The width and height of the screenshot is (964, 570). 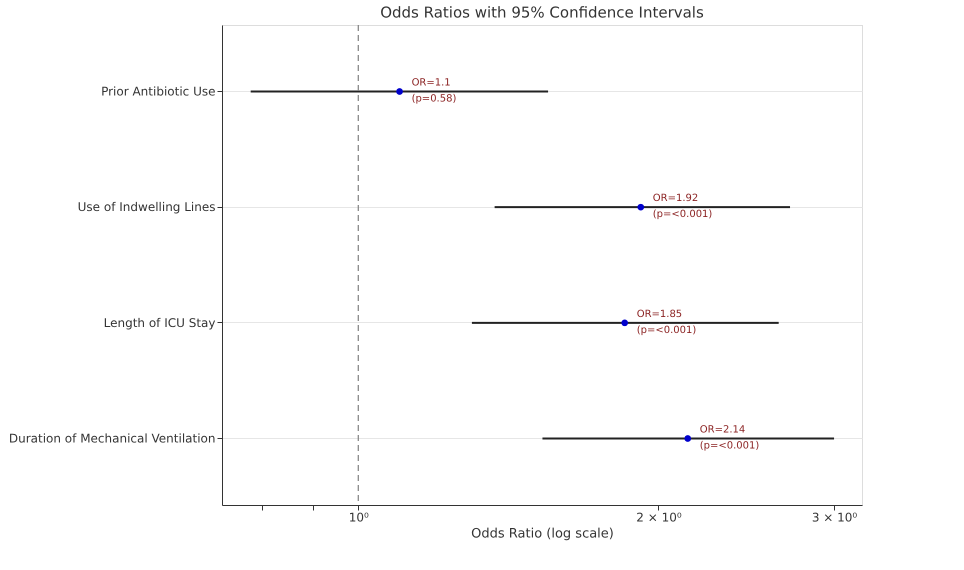 What do you see at coordinates (359, 517) in the screenshot?
I see `x-tick-label: 10⁰` at bounding box center [359, 517].